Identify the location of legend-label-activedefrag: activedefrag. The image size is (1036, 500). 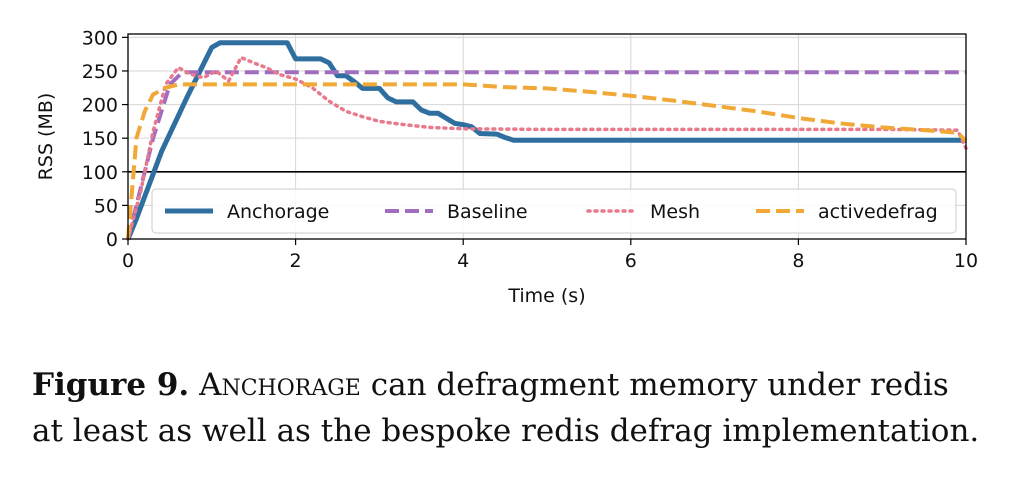
(878, 212).